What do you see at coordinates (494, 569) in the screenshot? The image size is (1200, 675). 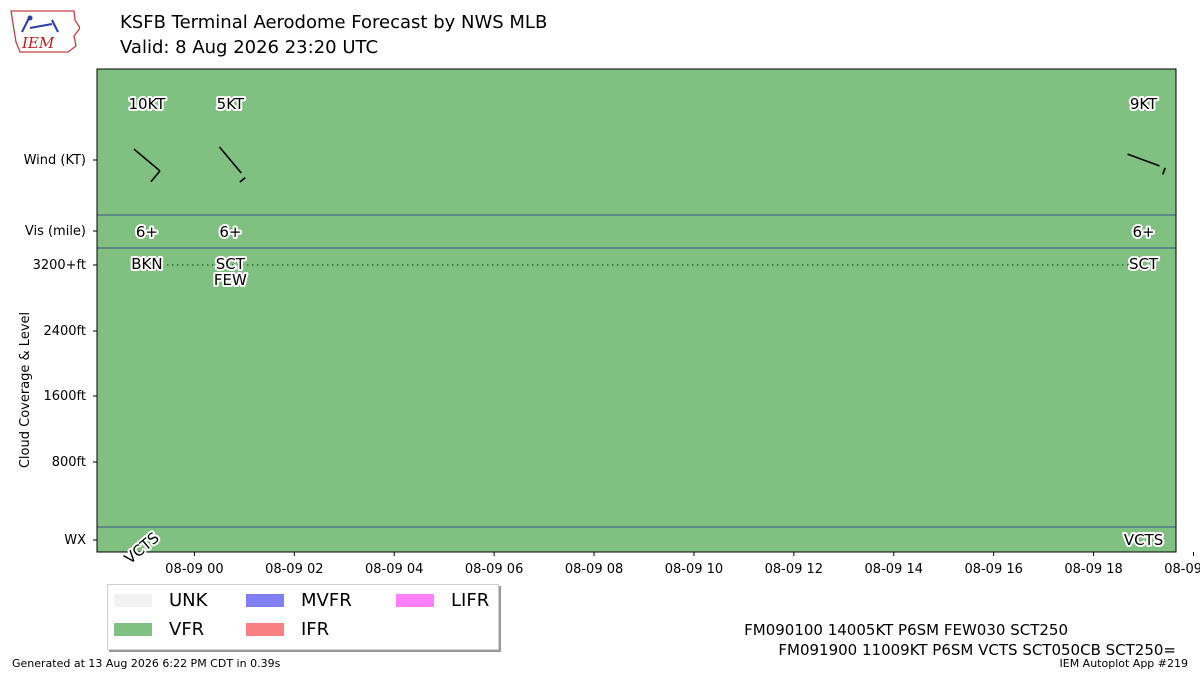 I see `x-tick-label: 08-09 06` at bounding box center [494, 569].